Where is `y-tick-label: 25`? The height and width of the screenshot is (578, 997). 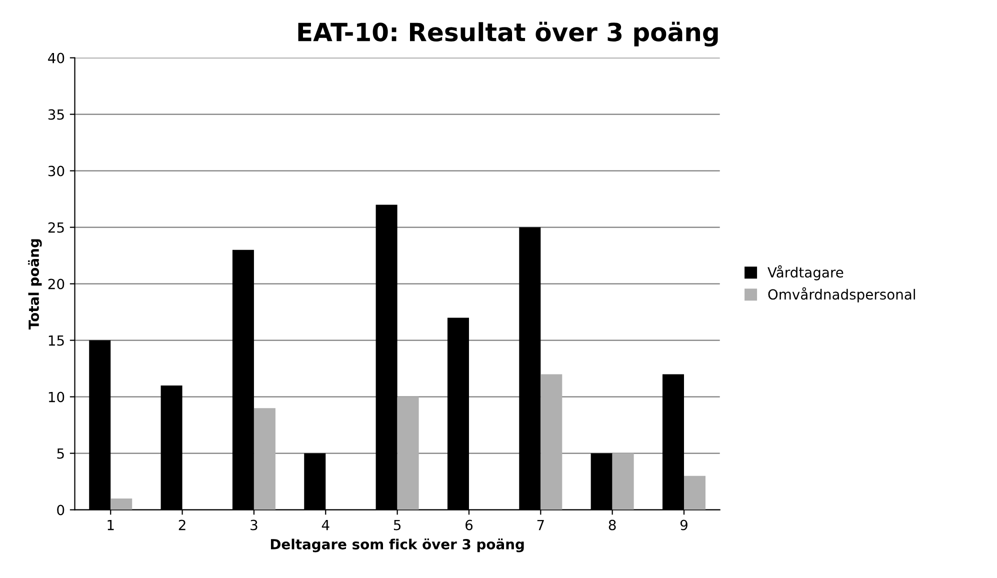
y-tick-label: 25 is located at coordinates (56, 227).